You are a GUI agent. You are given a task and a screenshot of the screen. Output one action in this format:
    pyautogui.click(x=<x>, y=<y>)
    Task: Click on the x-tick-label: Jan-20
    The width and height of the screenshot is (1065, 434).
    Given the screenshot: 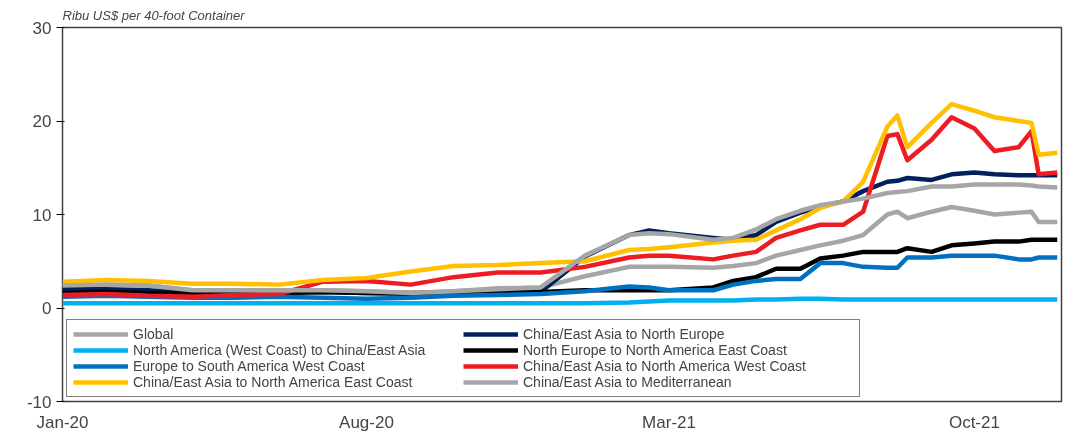 What is the action you would take?
    pyautogui.click(x=62, y=422)
    